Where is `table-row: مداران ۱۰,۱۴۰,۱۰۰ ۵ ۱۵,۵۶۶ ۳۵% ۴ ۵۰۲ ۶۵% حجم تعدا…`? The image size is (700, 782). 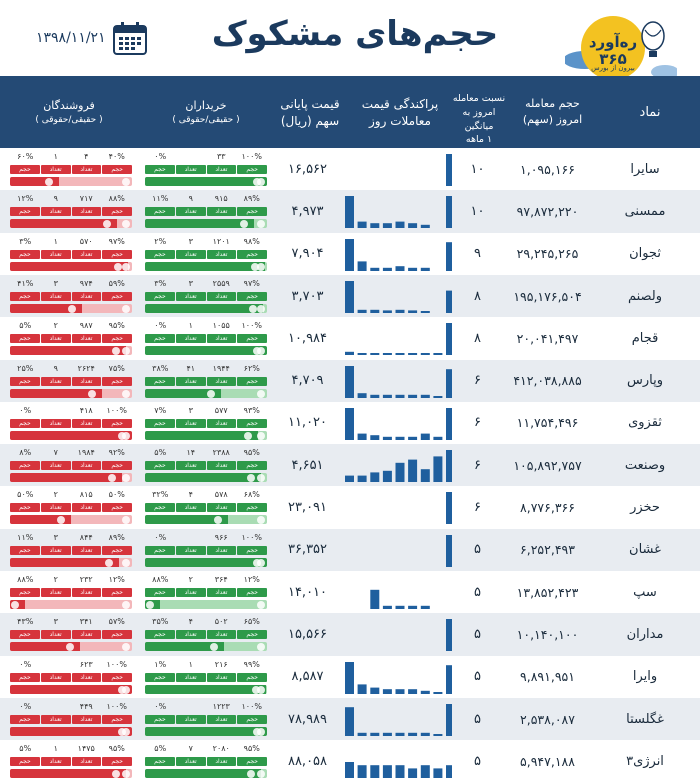 table-row: مداران ۱۰,۱۴۰,۱۰۰ ۵ ۱۵,۵۶۶ ۳۵% ۴ ۵۰۲ ۶۵% حجم تعدا… is located at coordinates (350, 634).